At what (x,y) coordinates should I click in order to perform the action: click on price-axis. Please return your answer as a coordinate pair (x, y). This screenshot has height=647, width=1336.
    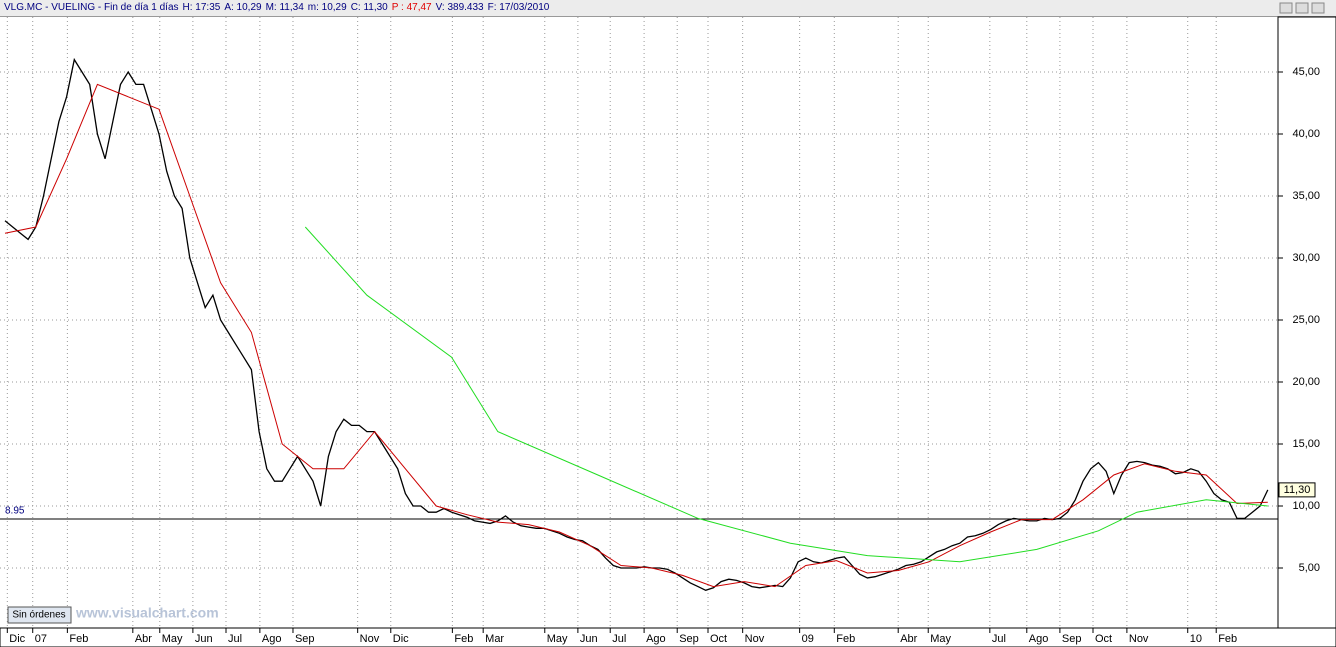
    Looking at the image, I should click on (1306, 331).